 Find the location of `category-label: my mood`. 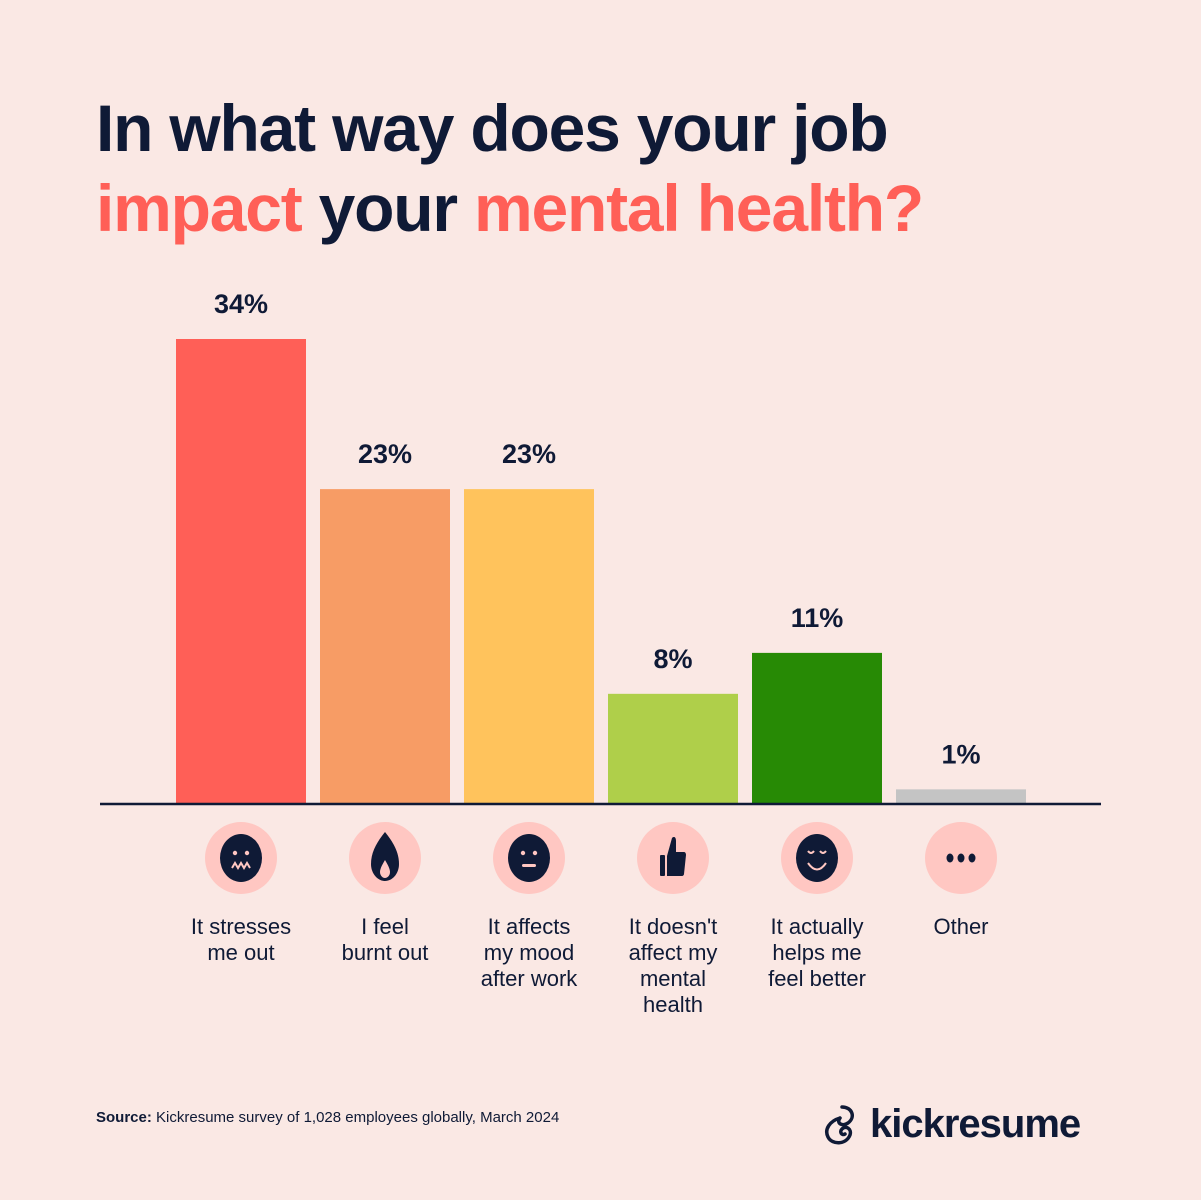

category-label: my mood is located at coordinates (529, 952).